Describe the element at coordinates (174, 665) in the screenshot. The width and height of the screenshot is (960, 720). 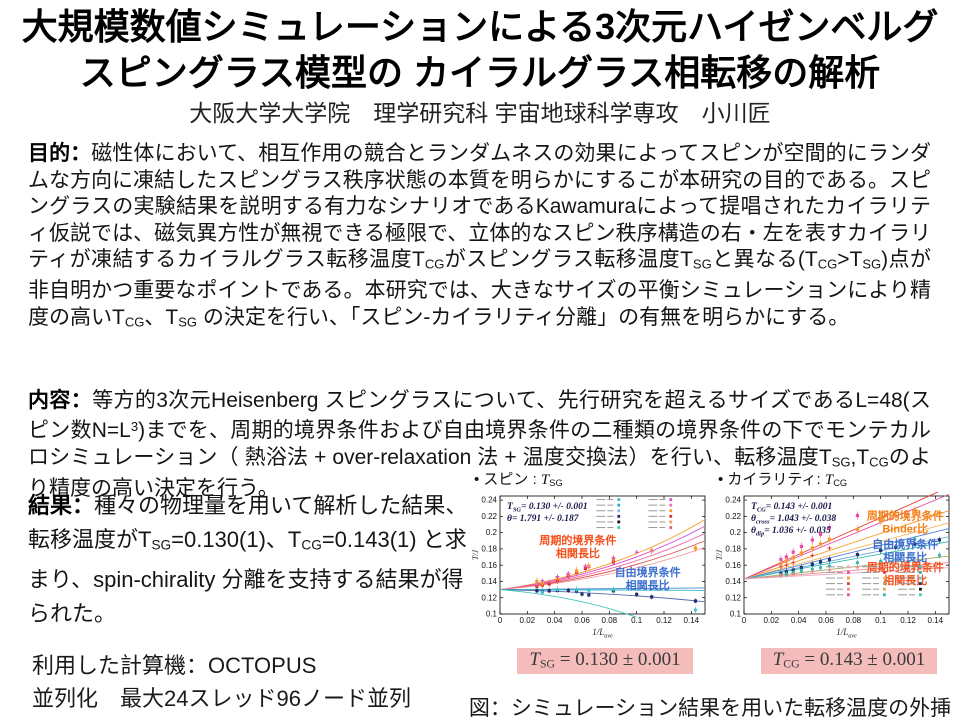
I see `machine-line-1: 利用した計算機：OCTOPUS` at that location.